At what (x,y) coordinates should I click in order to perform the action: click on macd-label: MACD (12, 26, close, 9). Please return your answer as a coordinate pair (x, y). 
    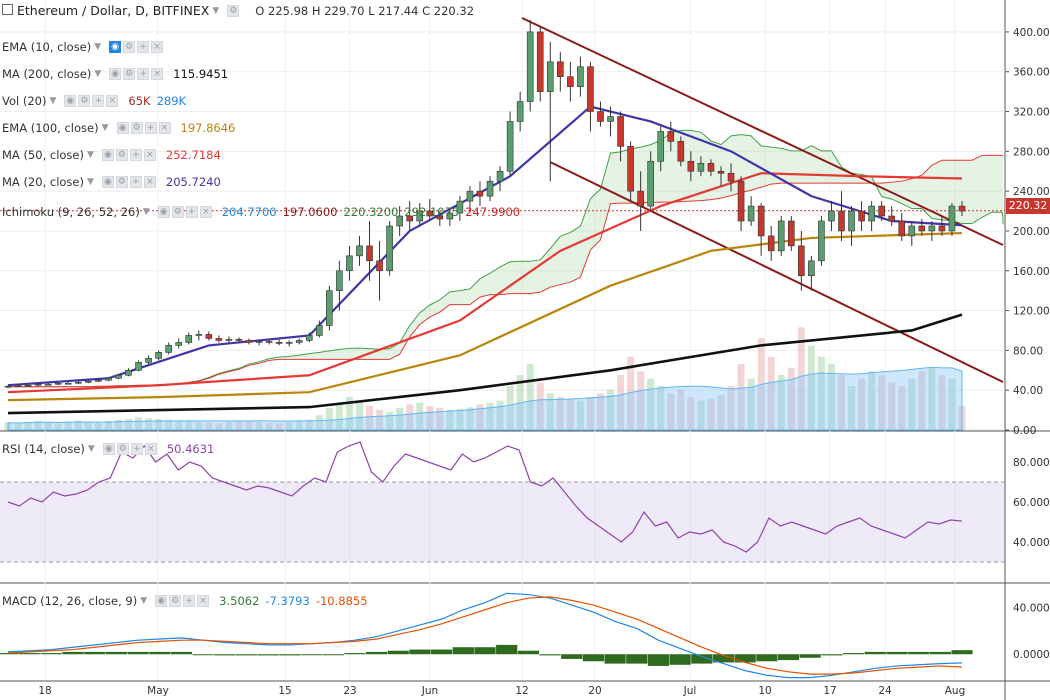
    Looking at the image, I should click on (70, 601).